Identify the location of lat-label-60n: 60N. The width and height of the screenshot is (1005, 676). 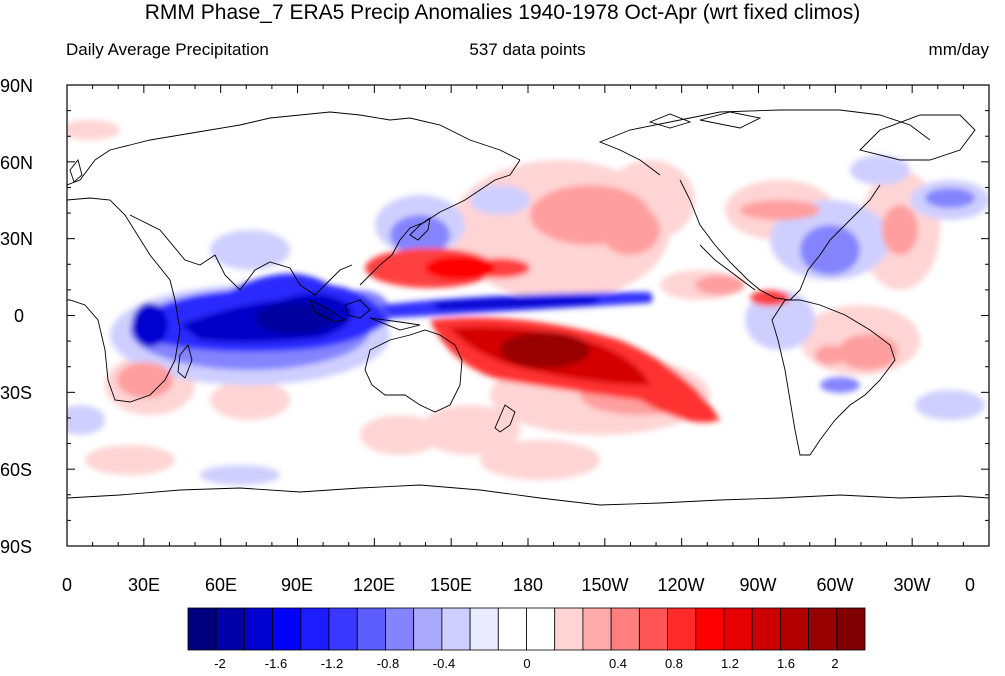
(17, 163).